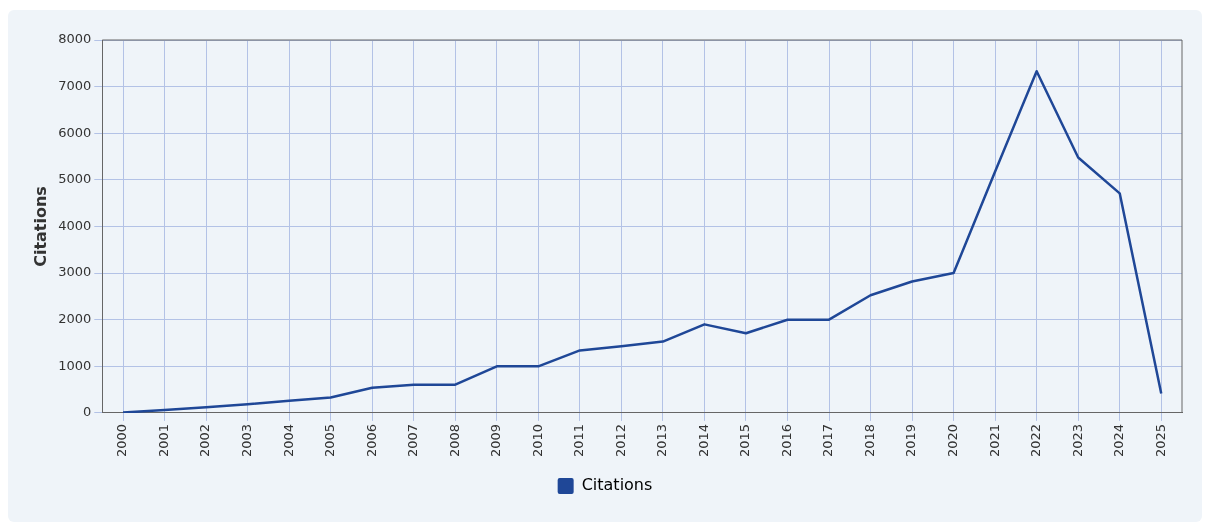 This screenshot has width=1210, height=525. What do you see at coordinates (454, 440) in the screenshot?
I see `x-tick-label: 2008` at bounding box center [454, 440].